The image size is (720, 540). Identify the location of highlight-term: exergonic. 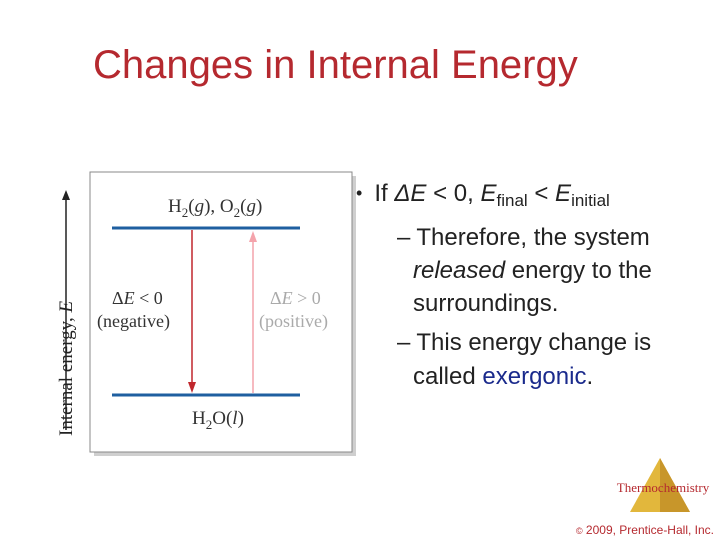
(534, 376).